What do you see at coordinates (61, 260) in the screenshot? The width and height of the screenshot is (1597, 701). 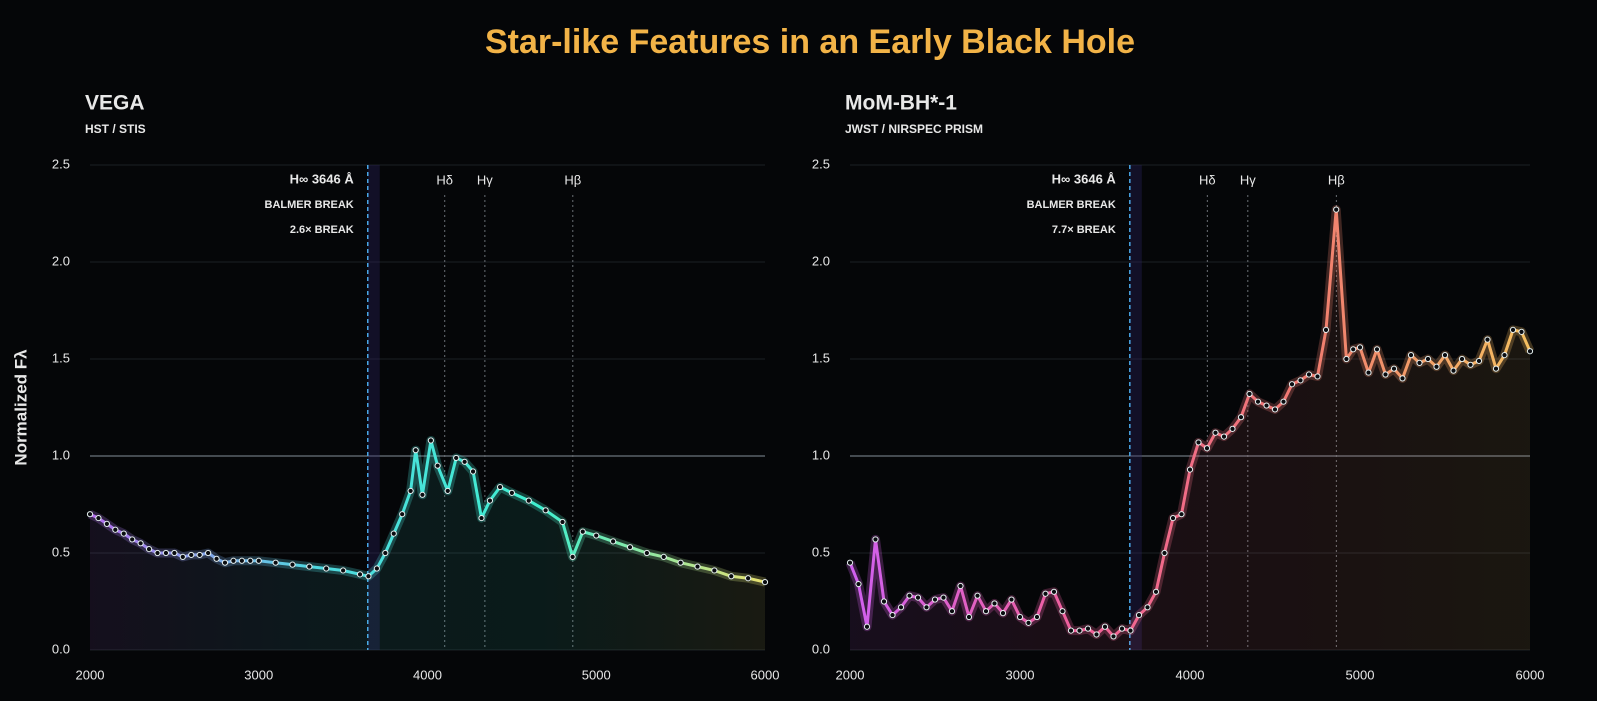 I see `y-tick-label: 2.0` at bounding box center [61, 260].